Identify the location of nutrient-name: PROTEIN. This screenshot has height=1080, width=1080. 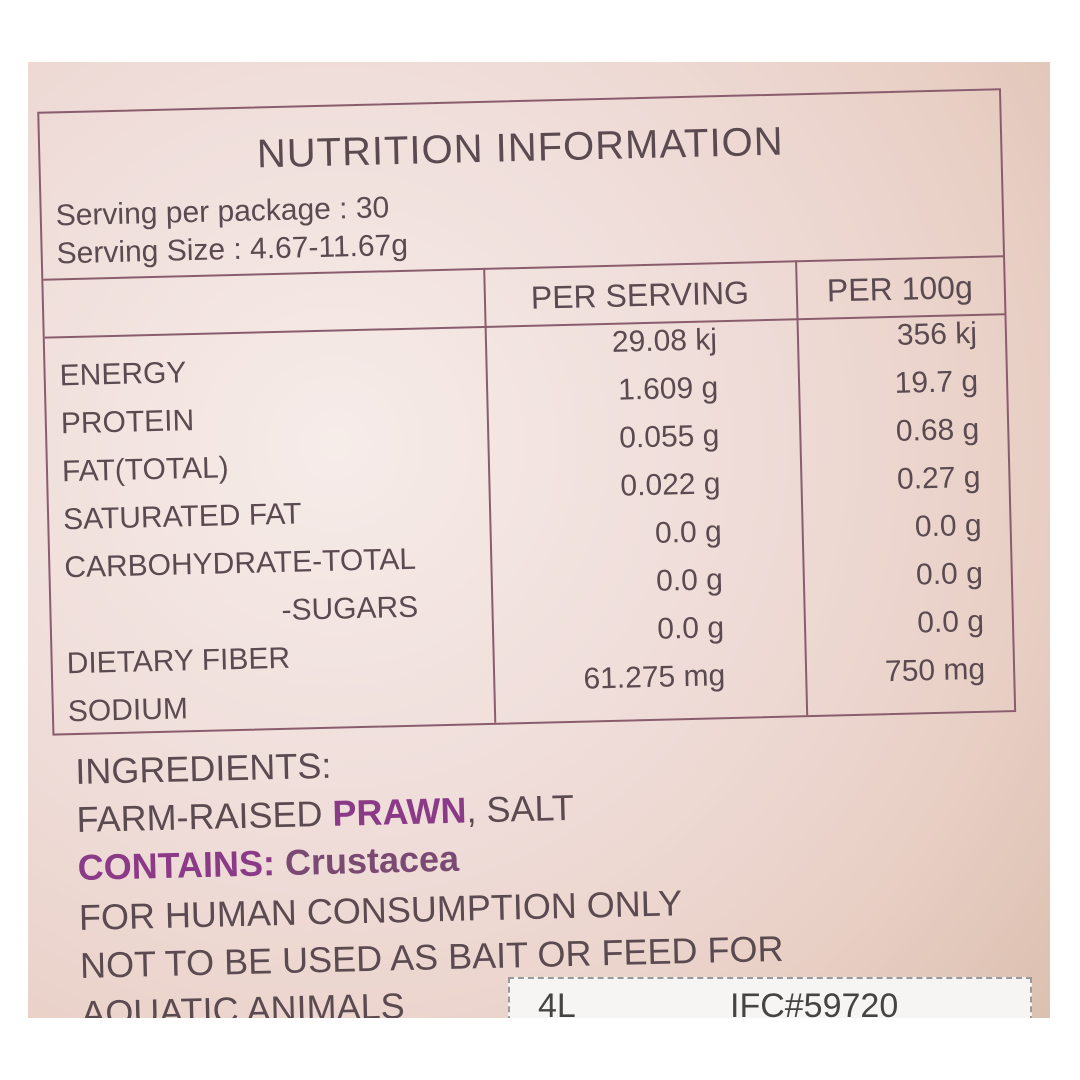
(127, 422).